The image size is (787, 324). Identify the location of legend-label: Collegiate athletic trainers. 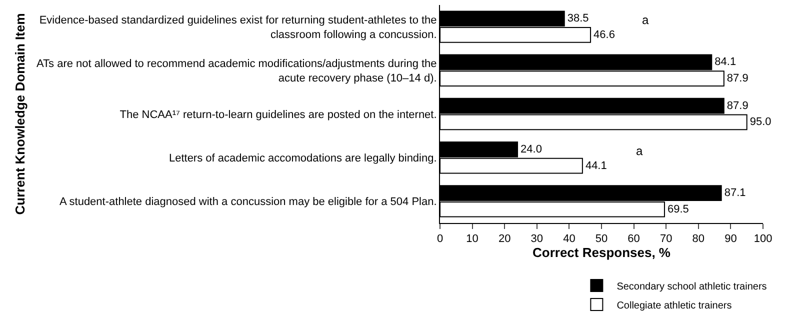
(674, 306).